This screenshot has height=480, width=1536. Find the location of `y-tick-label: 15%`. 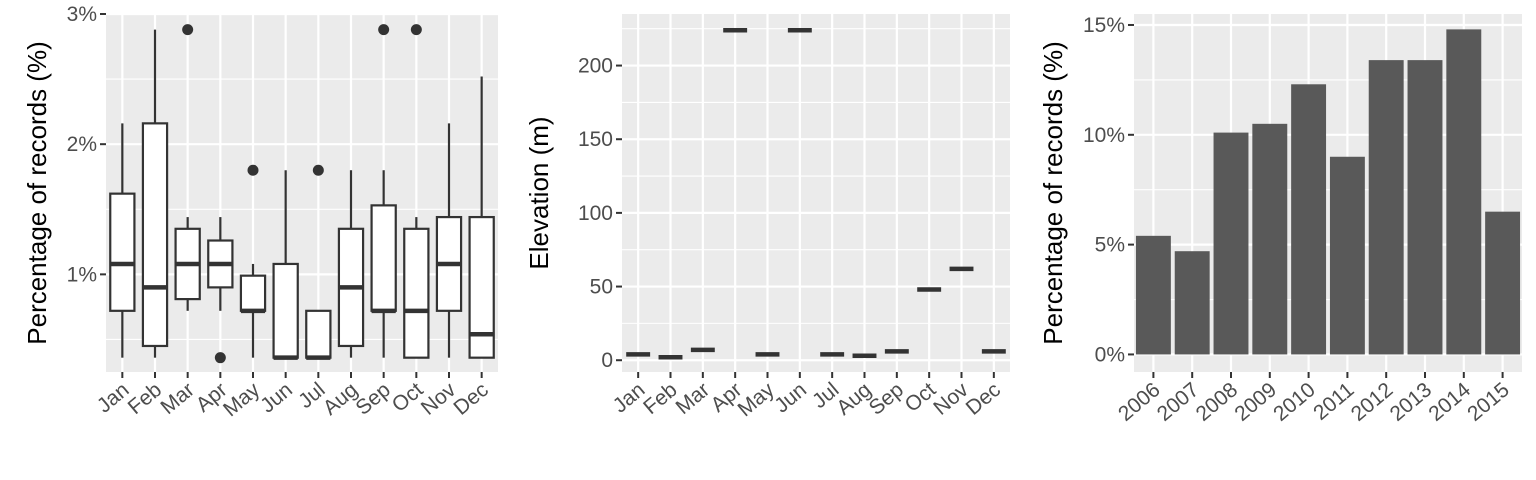

y-tick-label: 15% is located at coordinates (1104, 25).